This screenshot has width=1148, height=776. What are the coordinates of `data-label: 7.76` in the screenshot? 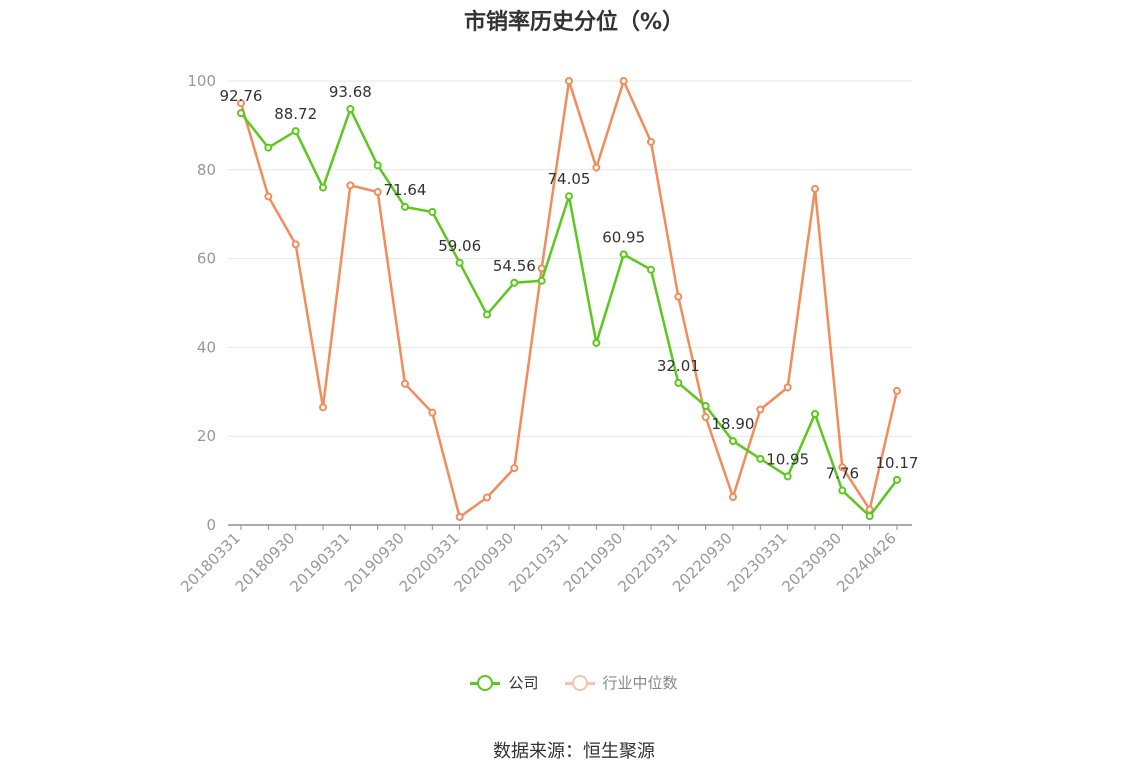 It's located at (842, 474).